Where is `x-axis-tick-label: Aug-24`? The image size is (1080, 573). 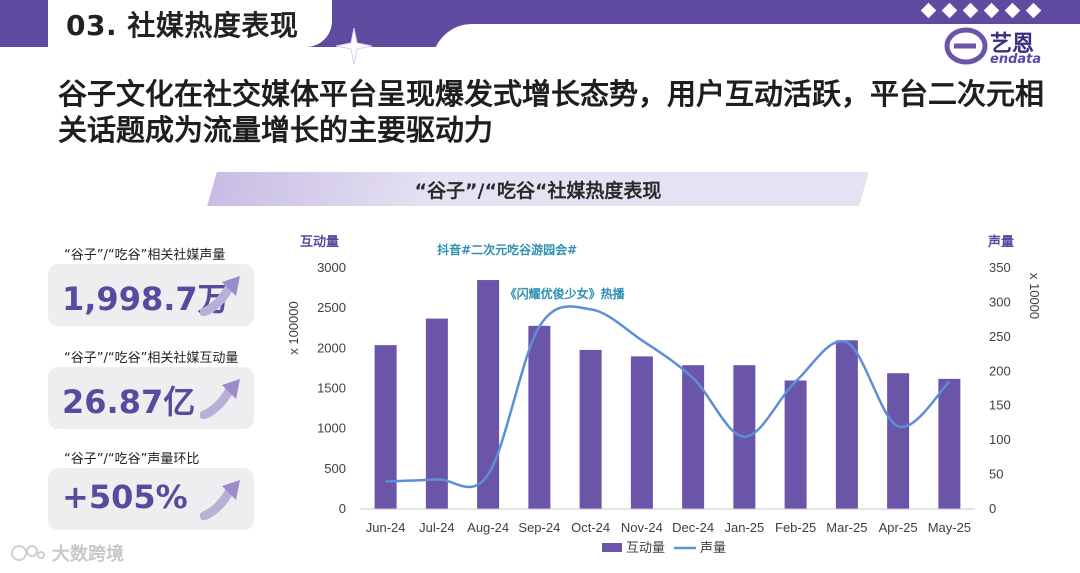 x-axis-tick-label: Aug-24 is located at coordinates (488, 527).